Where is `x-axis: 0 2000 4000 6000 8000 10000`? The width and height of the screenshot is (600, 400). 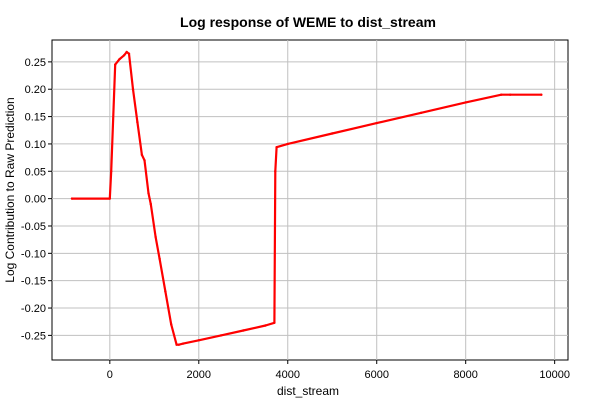
x-axis: 0 2000 4000 6000 8000 10000 is located at coordinates (338, 370).